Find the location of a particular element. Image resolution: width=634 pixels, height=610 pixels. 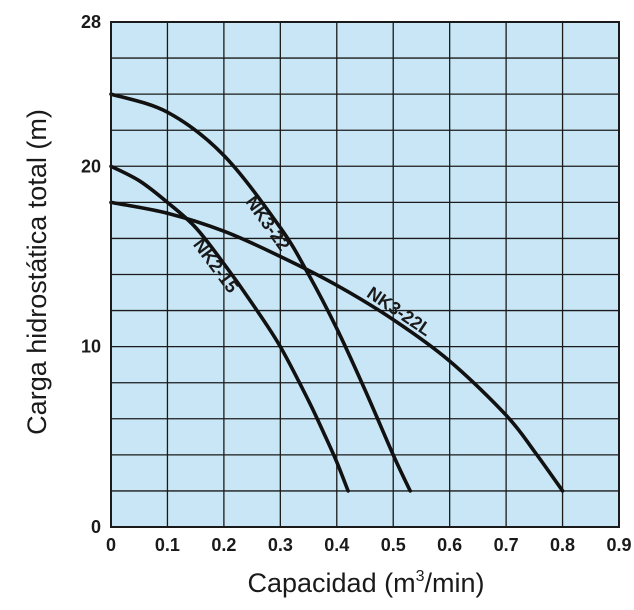

x-tick-label: 0.4 is located at coordinates (336, 545).